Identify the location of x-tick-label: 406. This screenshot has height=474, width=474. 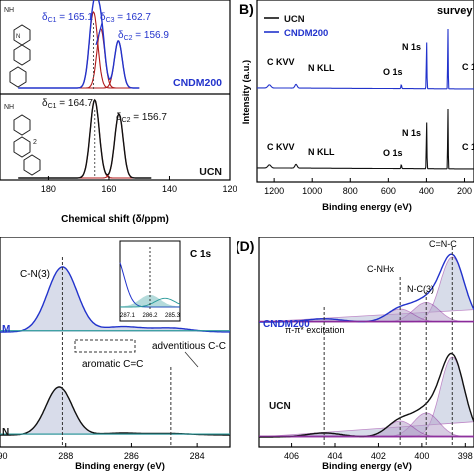
(291, 456).